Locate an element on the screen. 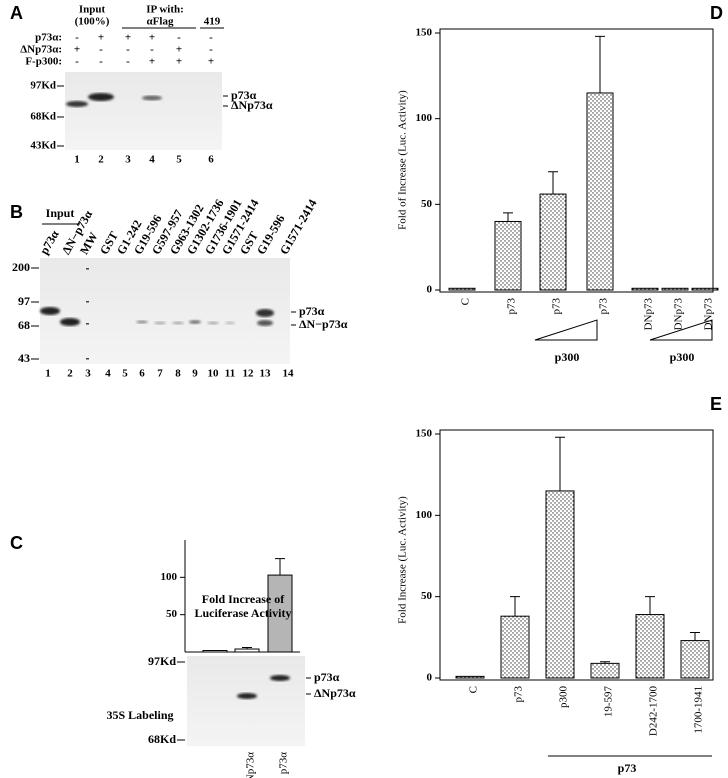 This screenshot has width=728, height=778. x-tick-label: 1700-1941 is located at coordinates (699, 710).